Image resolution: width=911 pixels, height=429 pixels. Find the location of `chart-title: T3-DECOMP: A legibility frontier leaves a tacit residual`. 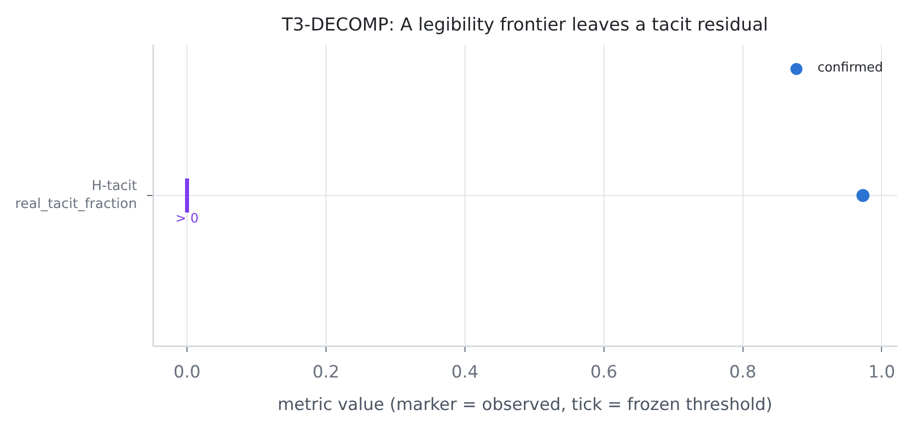

chart-title: T3-DECOMP: A legibility frontier leaves a tacit residual is located at coordinates (524, 25).